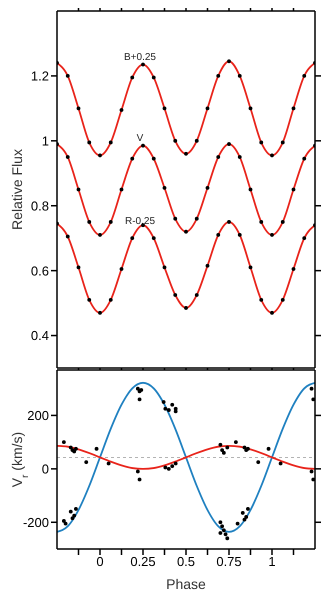 This screenshot has width=335, height=600. What do you see at coordinates (35, 522) in the screenshot?
I see `y-tick-label: -200` at bounding box center [35, 522].